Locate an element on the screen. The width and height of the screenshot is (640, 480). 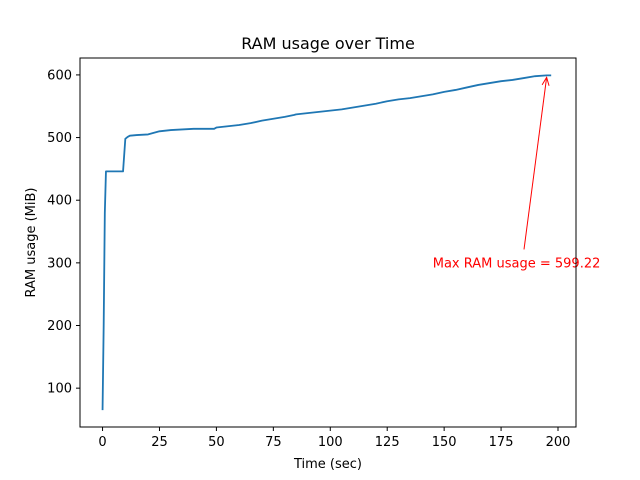
y-tick-label: 200 is located at coordinates (59, 326).